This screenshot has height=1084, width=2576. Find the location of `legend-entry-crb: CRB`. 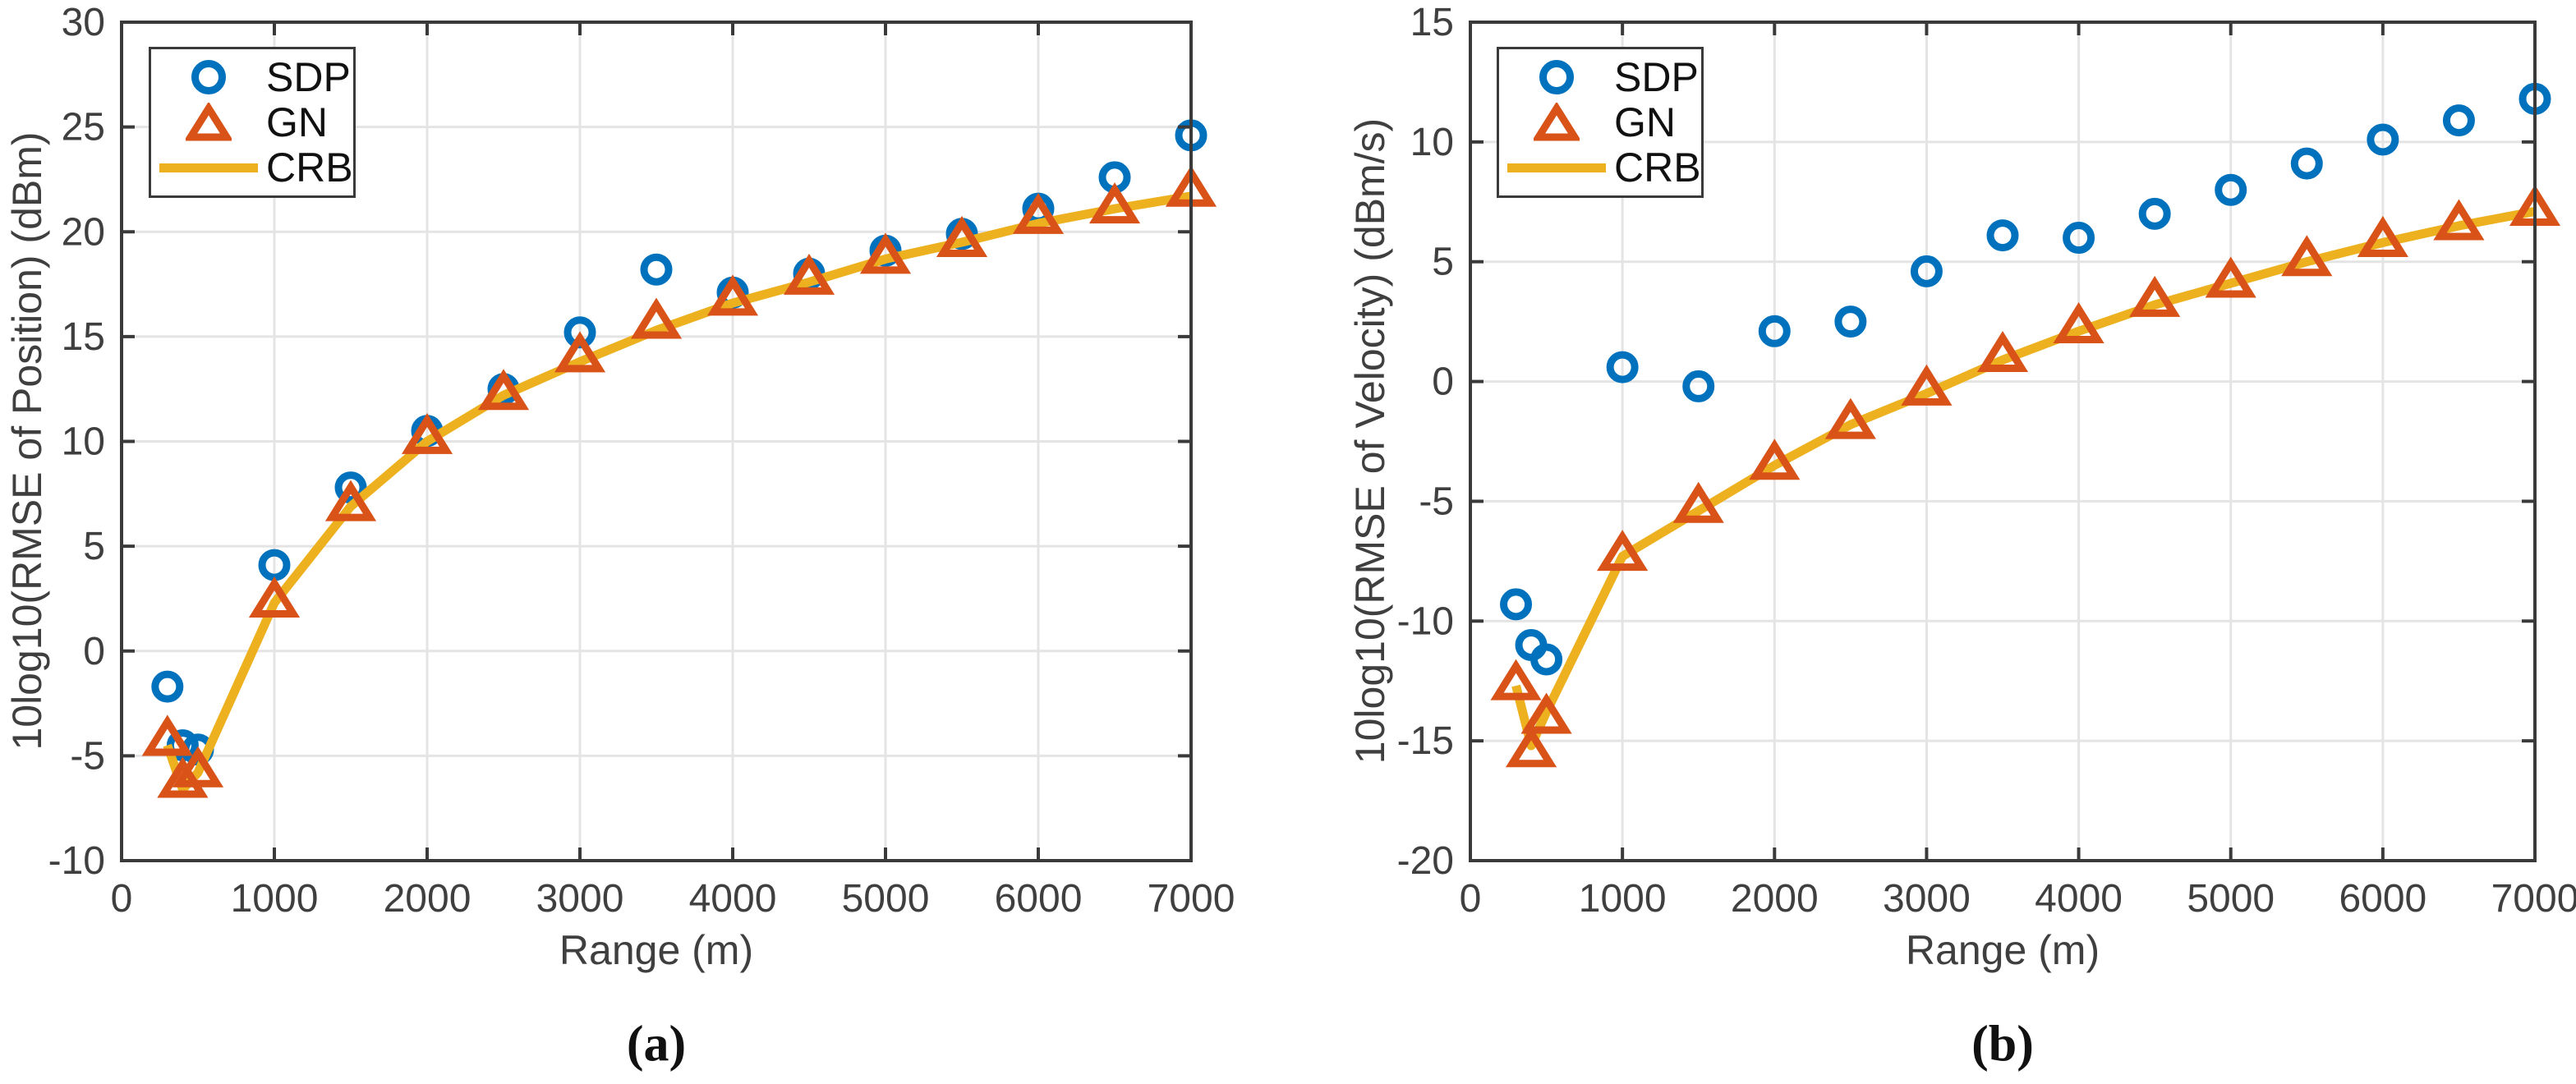

legend-entry-crb: CRB is located at coordinates (1600, 167).